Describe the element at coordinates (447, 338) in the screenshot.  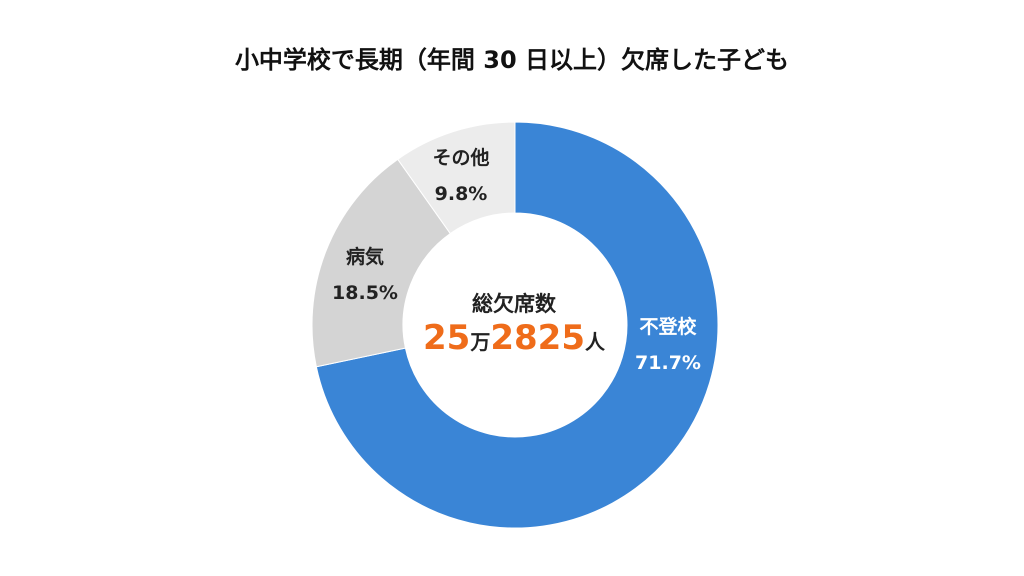
I see `total-number-ten-thousands: 25` at that location.